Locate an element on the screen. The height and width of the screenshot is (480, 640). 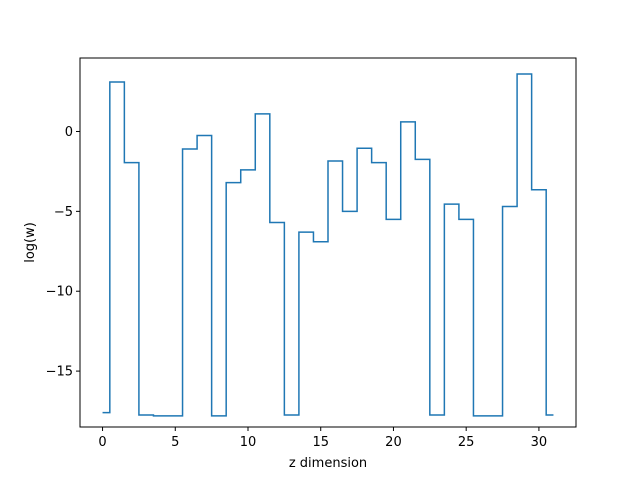
x-tick-label: 0 is located at coordinates (102, 442).